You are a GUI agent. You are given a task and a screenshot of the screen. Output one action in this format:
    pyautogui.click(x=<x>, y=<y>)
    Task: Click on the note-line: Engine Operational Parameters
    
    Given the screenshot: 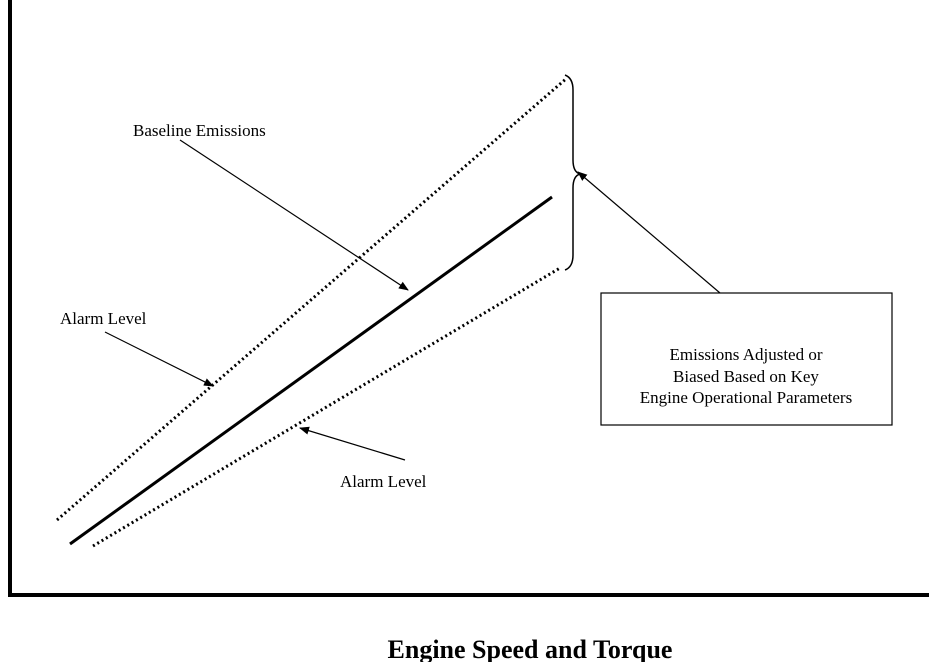 What is the action you would take?
    pyautogui.click(x=746, y=397)
    